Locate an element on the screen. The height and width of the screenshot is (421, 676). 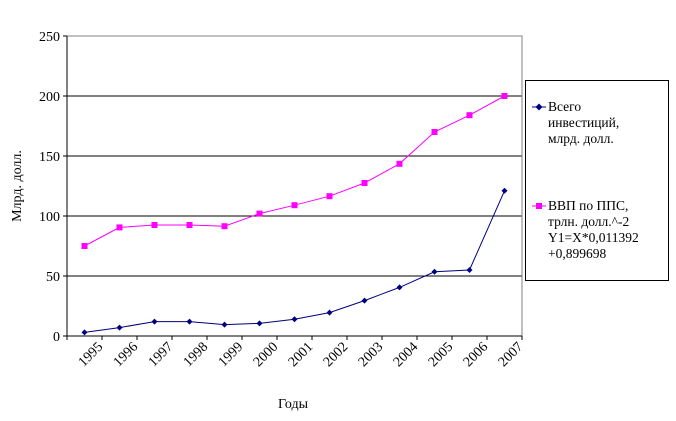
legend-label-total-investment: Всего инвестиций, млрд. долл. is located at coordinates (609, 123).